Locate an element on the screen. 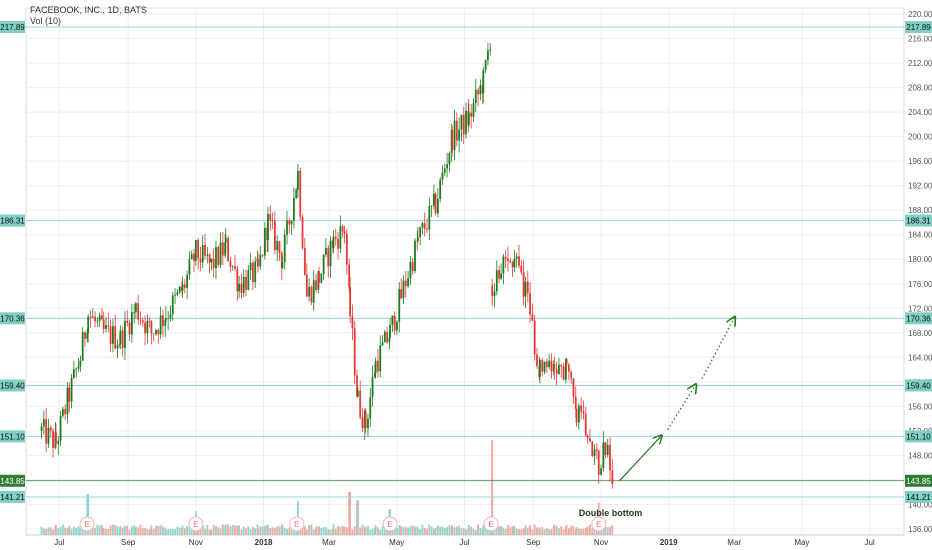  y-tick-label: 208.00 is located at coordinates (920, 88).